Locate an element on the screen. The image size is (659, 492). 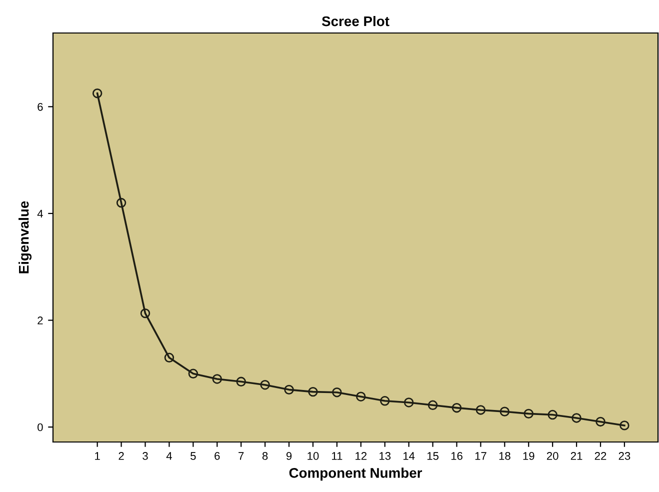
x-tick-label: 2 is located at coordinates (121, 456).